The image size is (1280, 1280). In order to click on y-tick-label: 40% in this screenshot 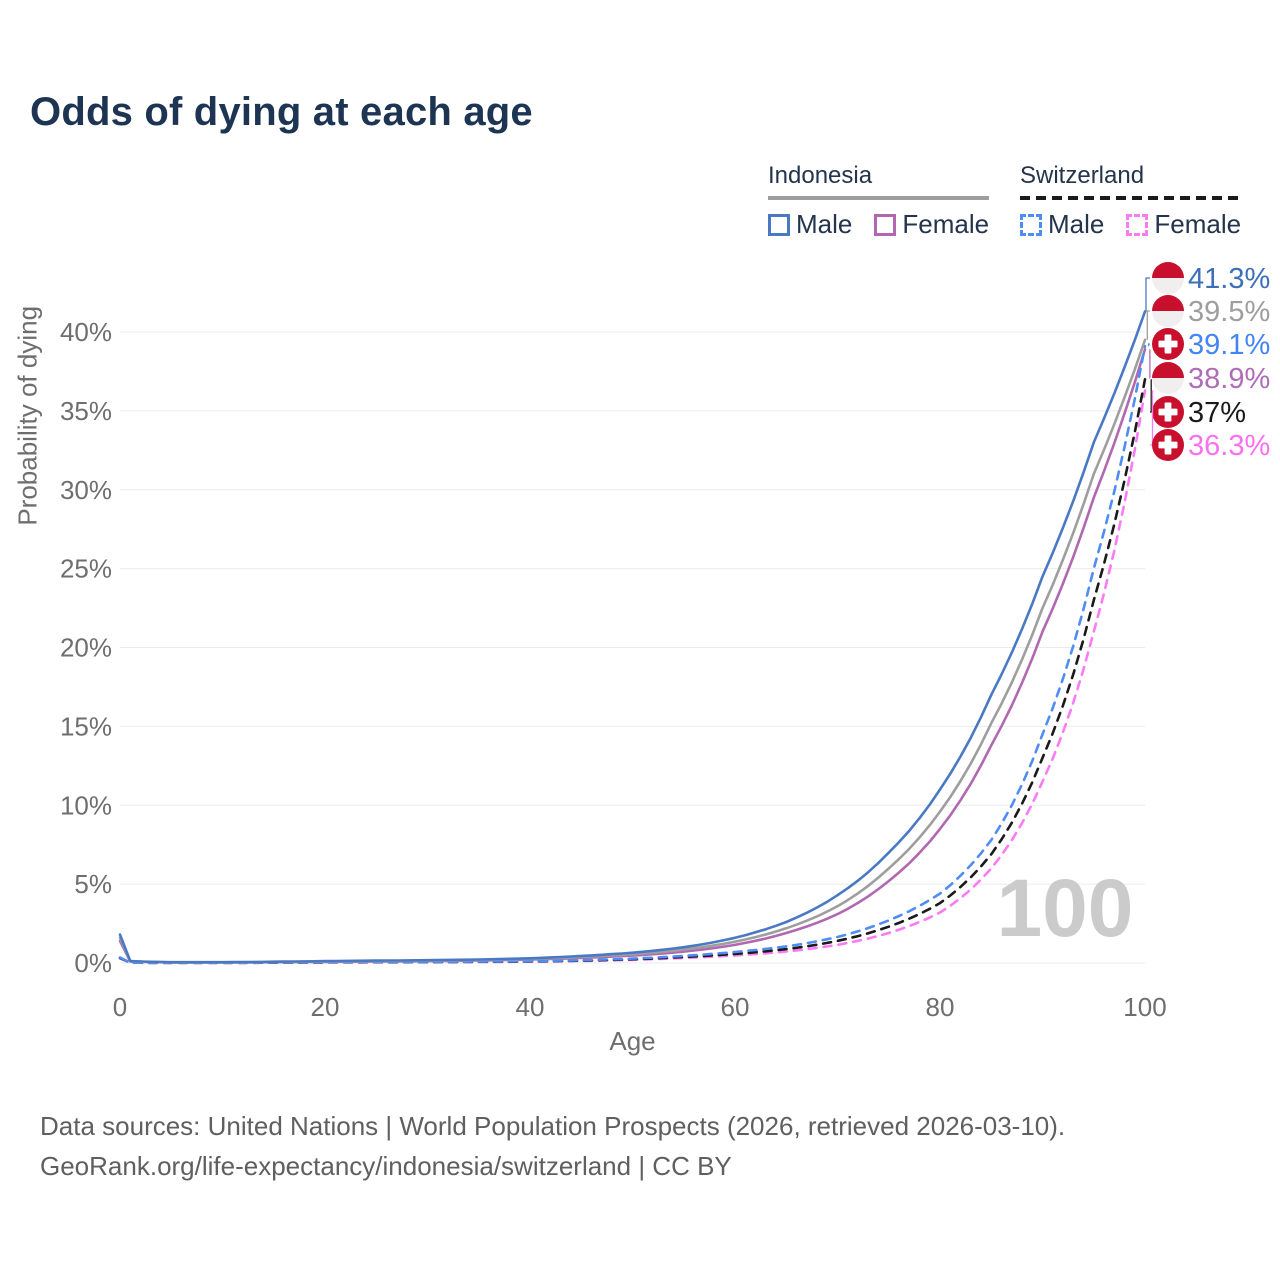, I will do `click(86, 332)`.